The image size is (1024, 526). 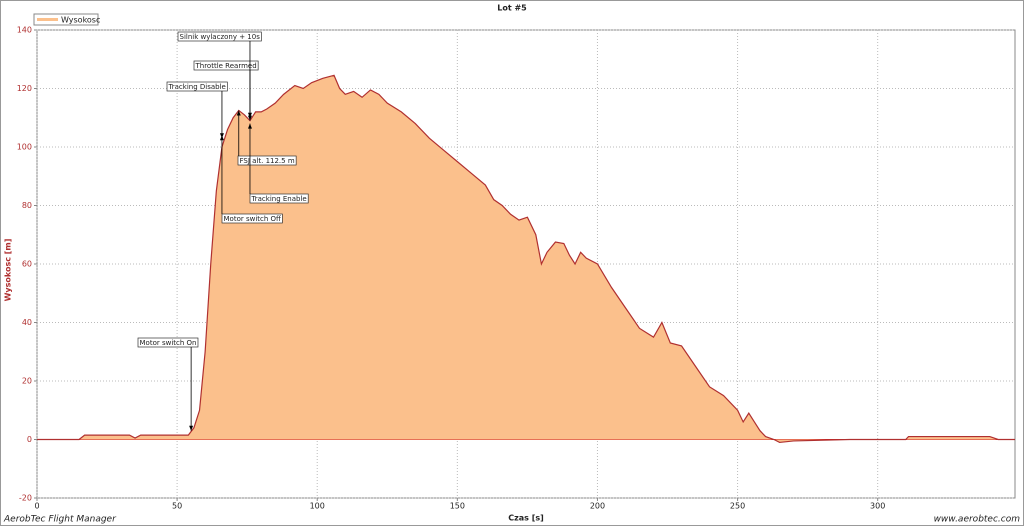 I want to click on footer-left: AerobTec Flight Manager, so click(x=60, y=520).